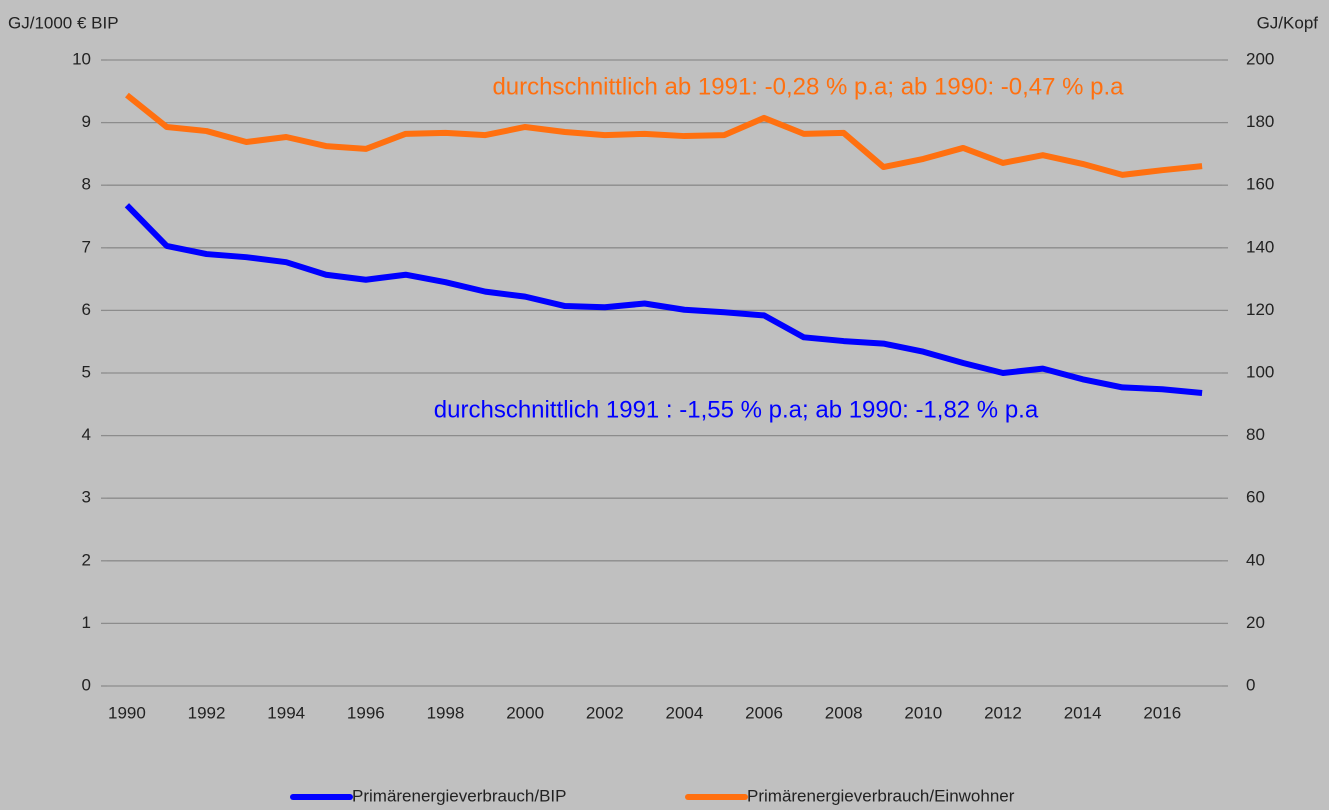 Image resolution: width=1329 pixels, height=810 pixels. Describe the element at coordinates (1260, 309) in the screenshot. I see `y2-tick-label: 120` at that location.